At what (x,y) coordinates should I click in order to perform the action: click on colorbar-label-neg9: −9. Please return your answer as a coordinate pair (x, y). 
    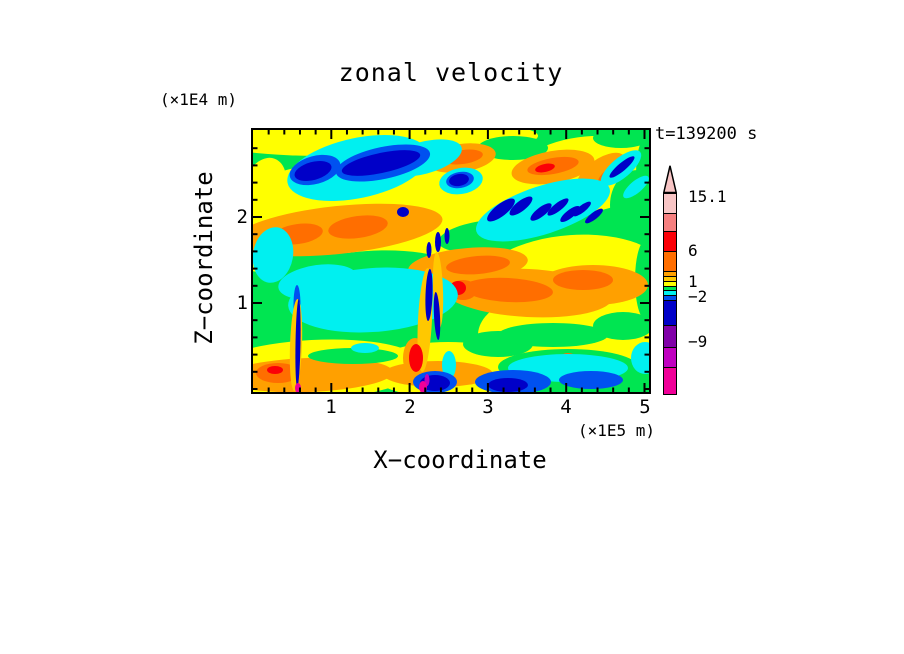
    Looking at the image, I should click on (698, 341).